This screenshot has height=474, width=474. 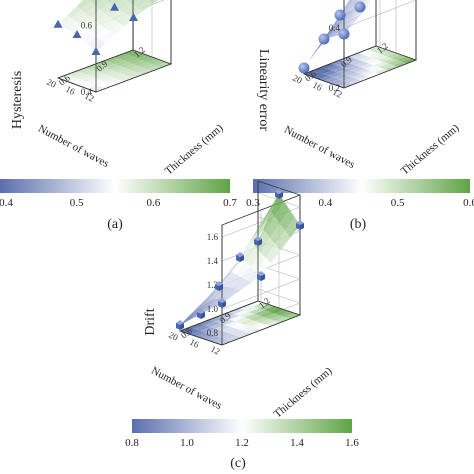 What do you see at coordinates (213, 333) in the screenshot?
I see `z-tick-label: 0.8` at bounding box center [213, 333].